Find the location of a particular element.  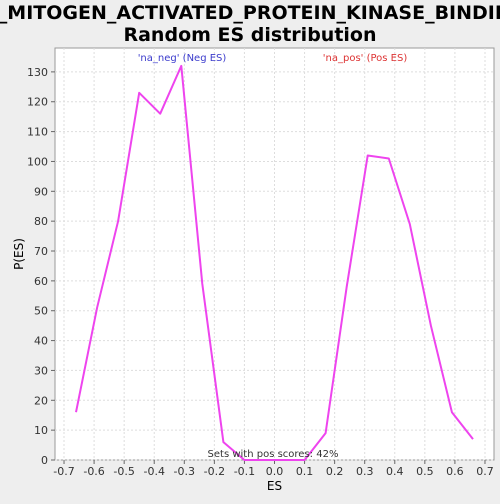

x-tick-label: -0.6 is located at coordinates (93, 471).